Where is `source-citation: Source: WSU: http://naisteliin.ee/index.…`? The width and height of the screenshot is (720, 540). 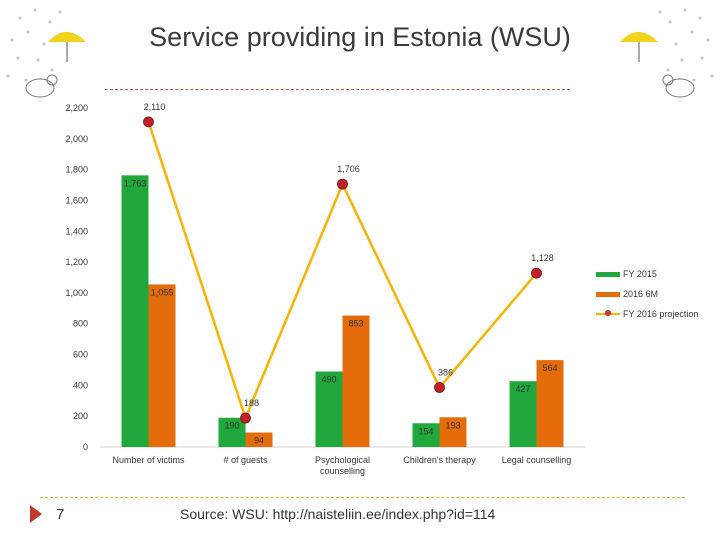
source-citation: Source: WSU: http://naisteliin.ee/index.… is located at coordinates (338, 514).